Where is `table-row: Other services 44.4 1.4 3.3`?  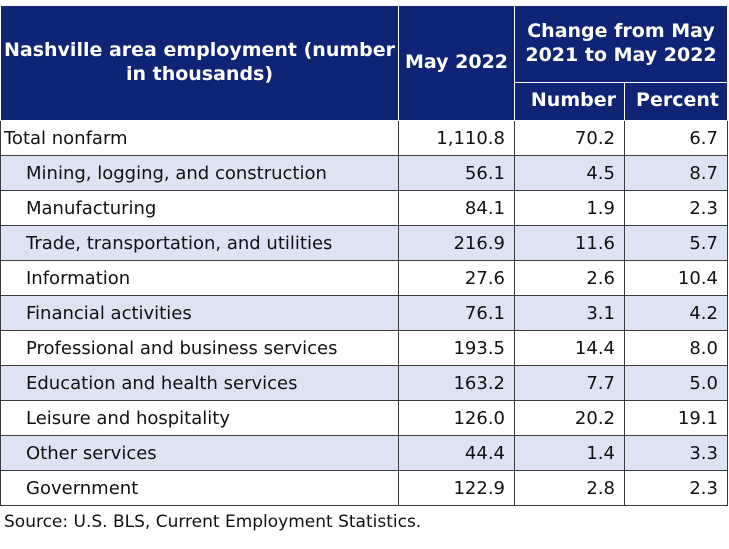 table-row: Other services 44.4 1.4 3.3 is located at coordinates (364, 453).